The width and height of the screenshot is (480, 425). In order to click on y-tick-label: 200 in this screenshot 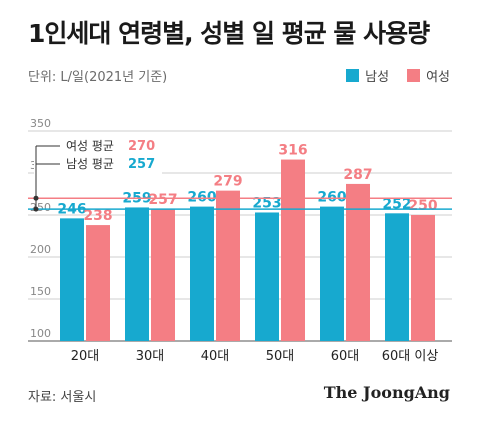, I will do `click(40, 249)`.